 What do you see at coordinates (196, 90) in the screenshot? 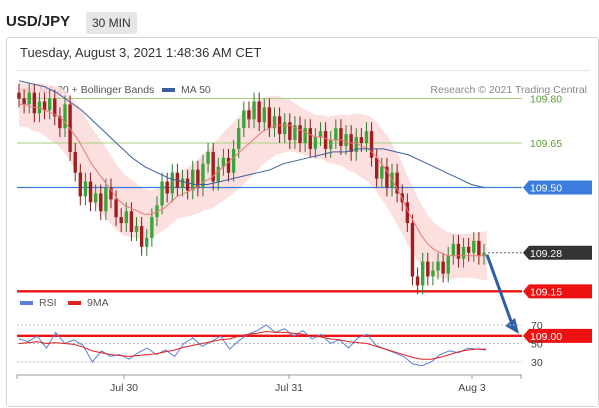
I see `legend-label: MA 50` at bounding box center [196, 90].